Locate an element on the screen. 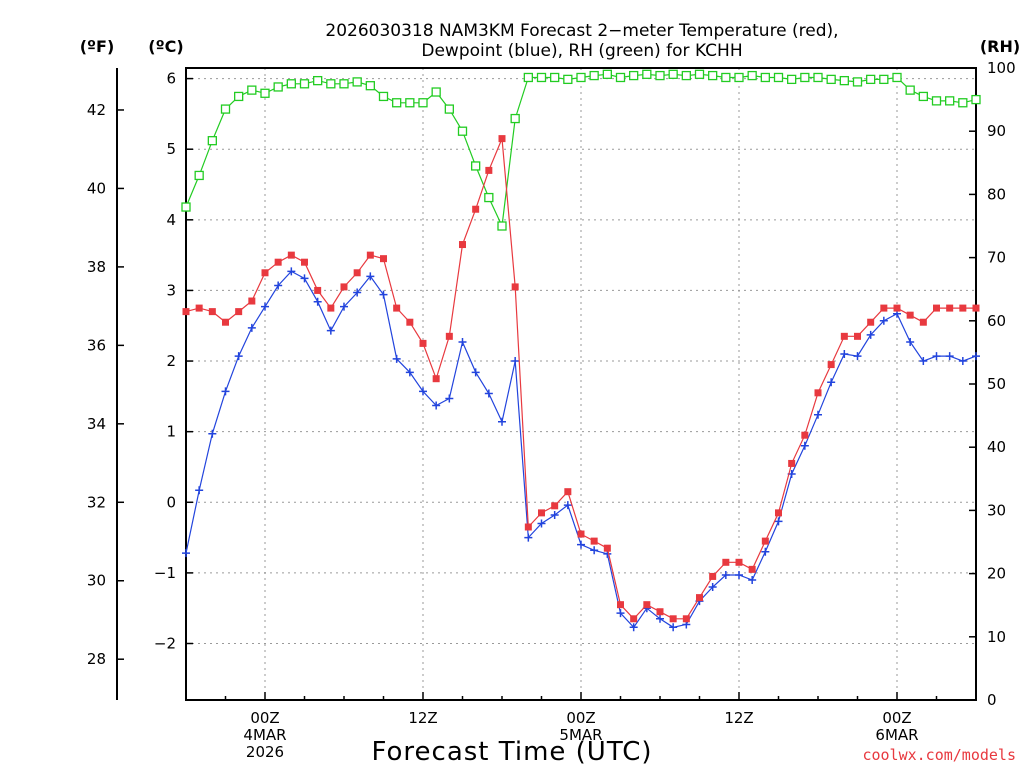 This screenshot has width=1024, height=768. rh-tick-label: 80 is located at coordinates (996, 194).